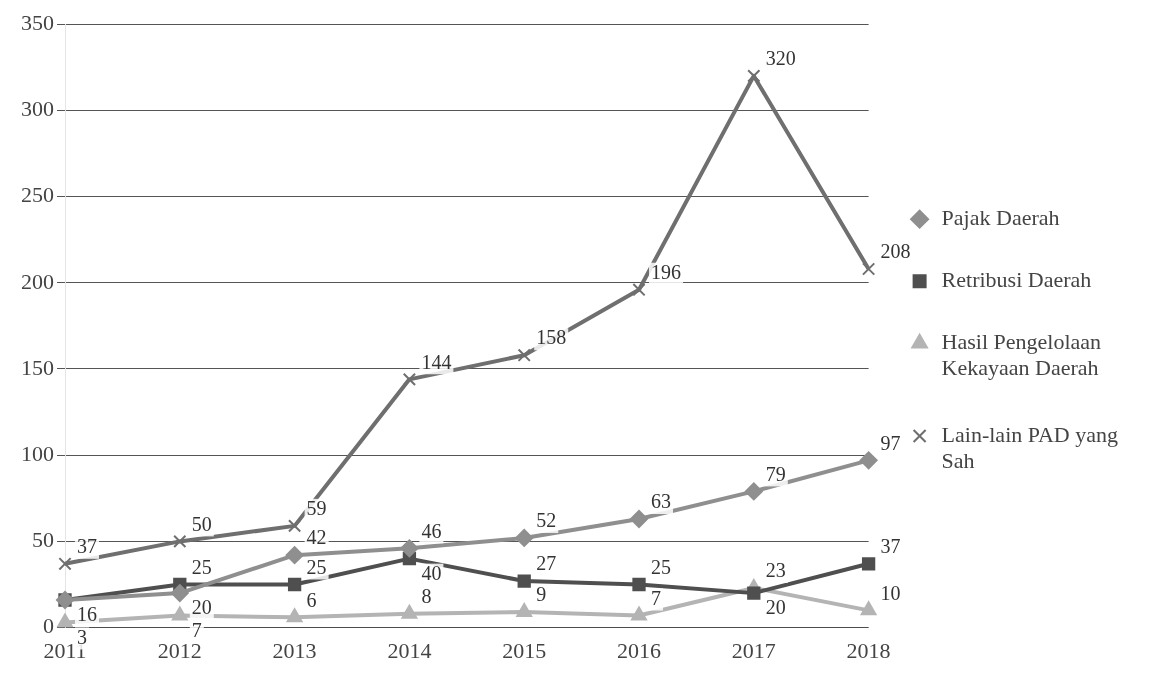 The image size is (1153, 680). What do you see at coordinates (551, 337) in the screenshot?
I see `data-label: 158` at bounding box center [551, 337].